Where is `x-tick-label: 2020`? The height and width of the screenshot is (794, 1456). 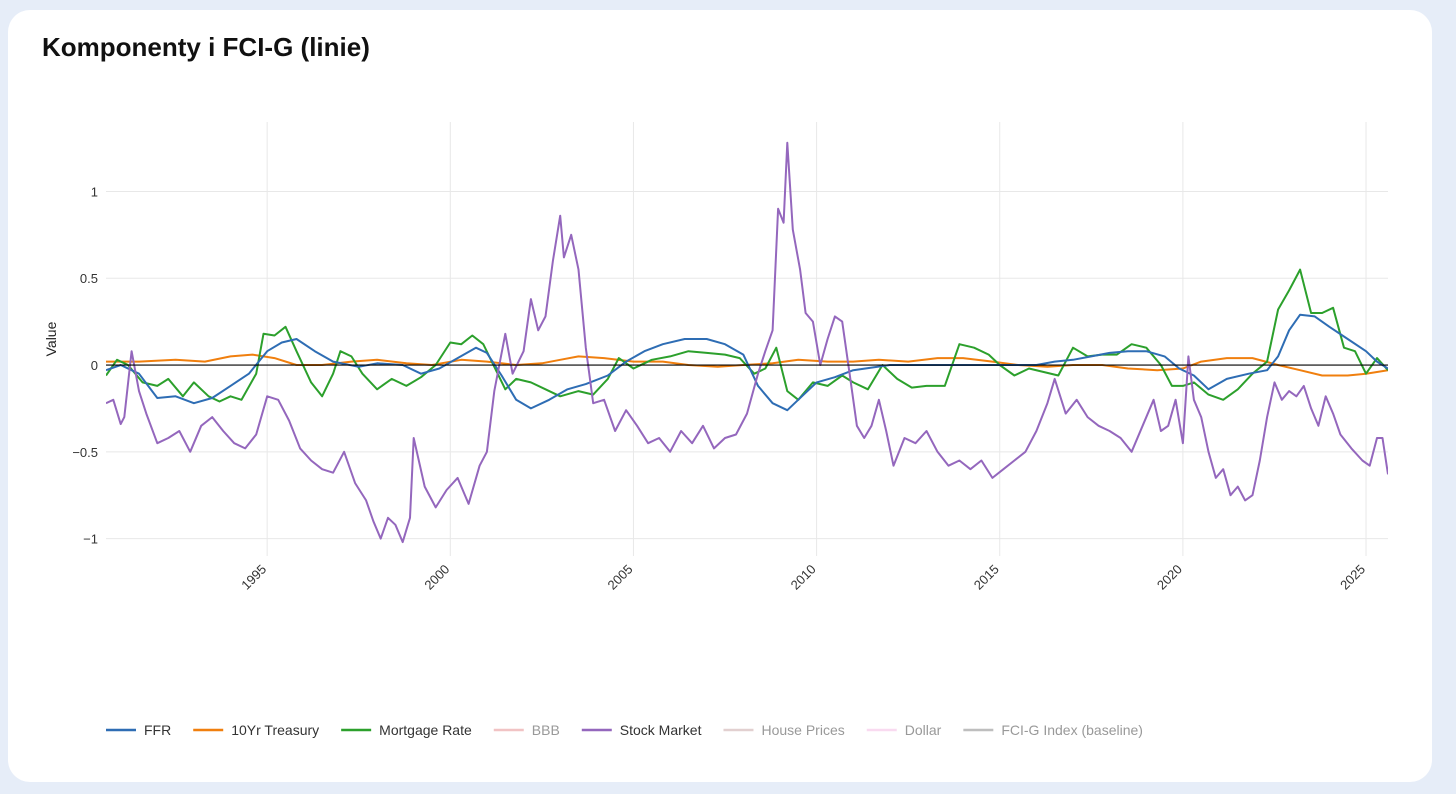 x-tick-label: 2020 is located at coordinates (1169, 577).